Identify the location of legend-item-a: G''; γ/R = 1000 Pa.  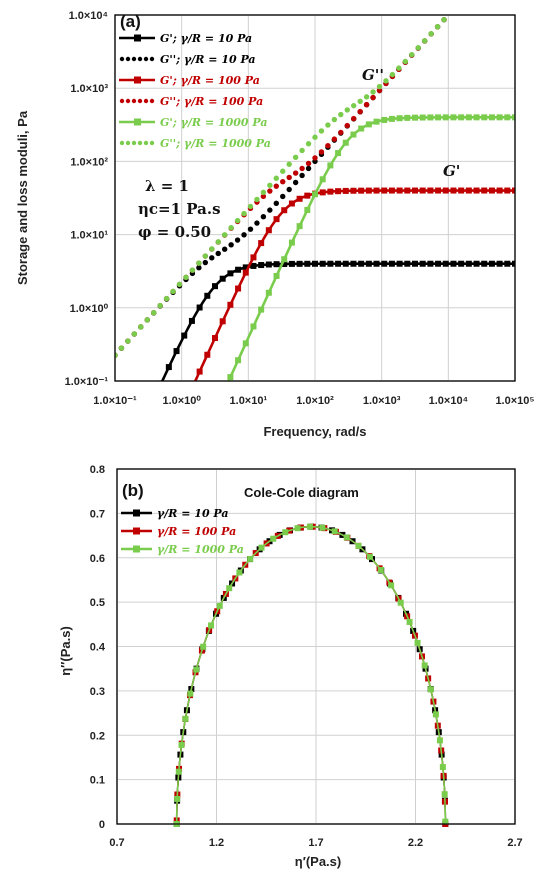
(195, 143).